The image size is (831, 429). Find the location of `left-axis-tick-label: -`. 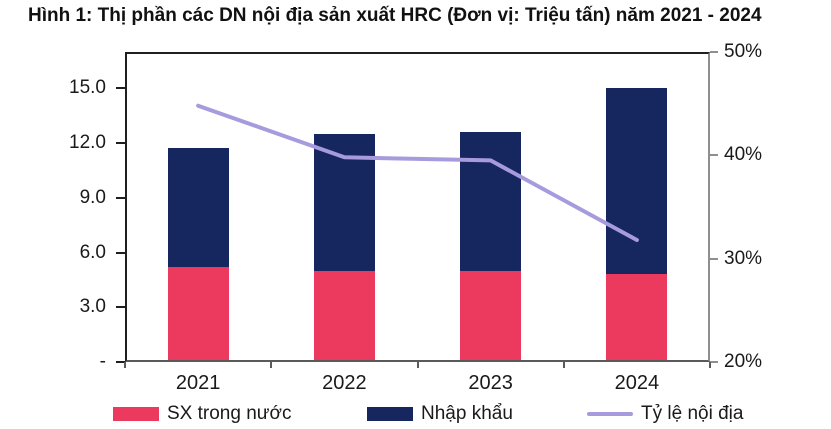

left-axis-tick-label: - is located at coordinates (102, 361).